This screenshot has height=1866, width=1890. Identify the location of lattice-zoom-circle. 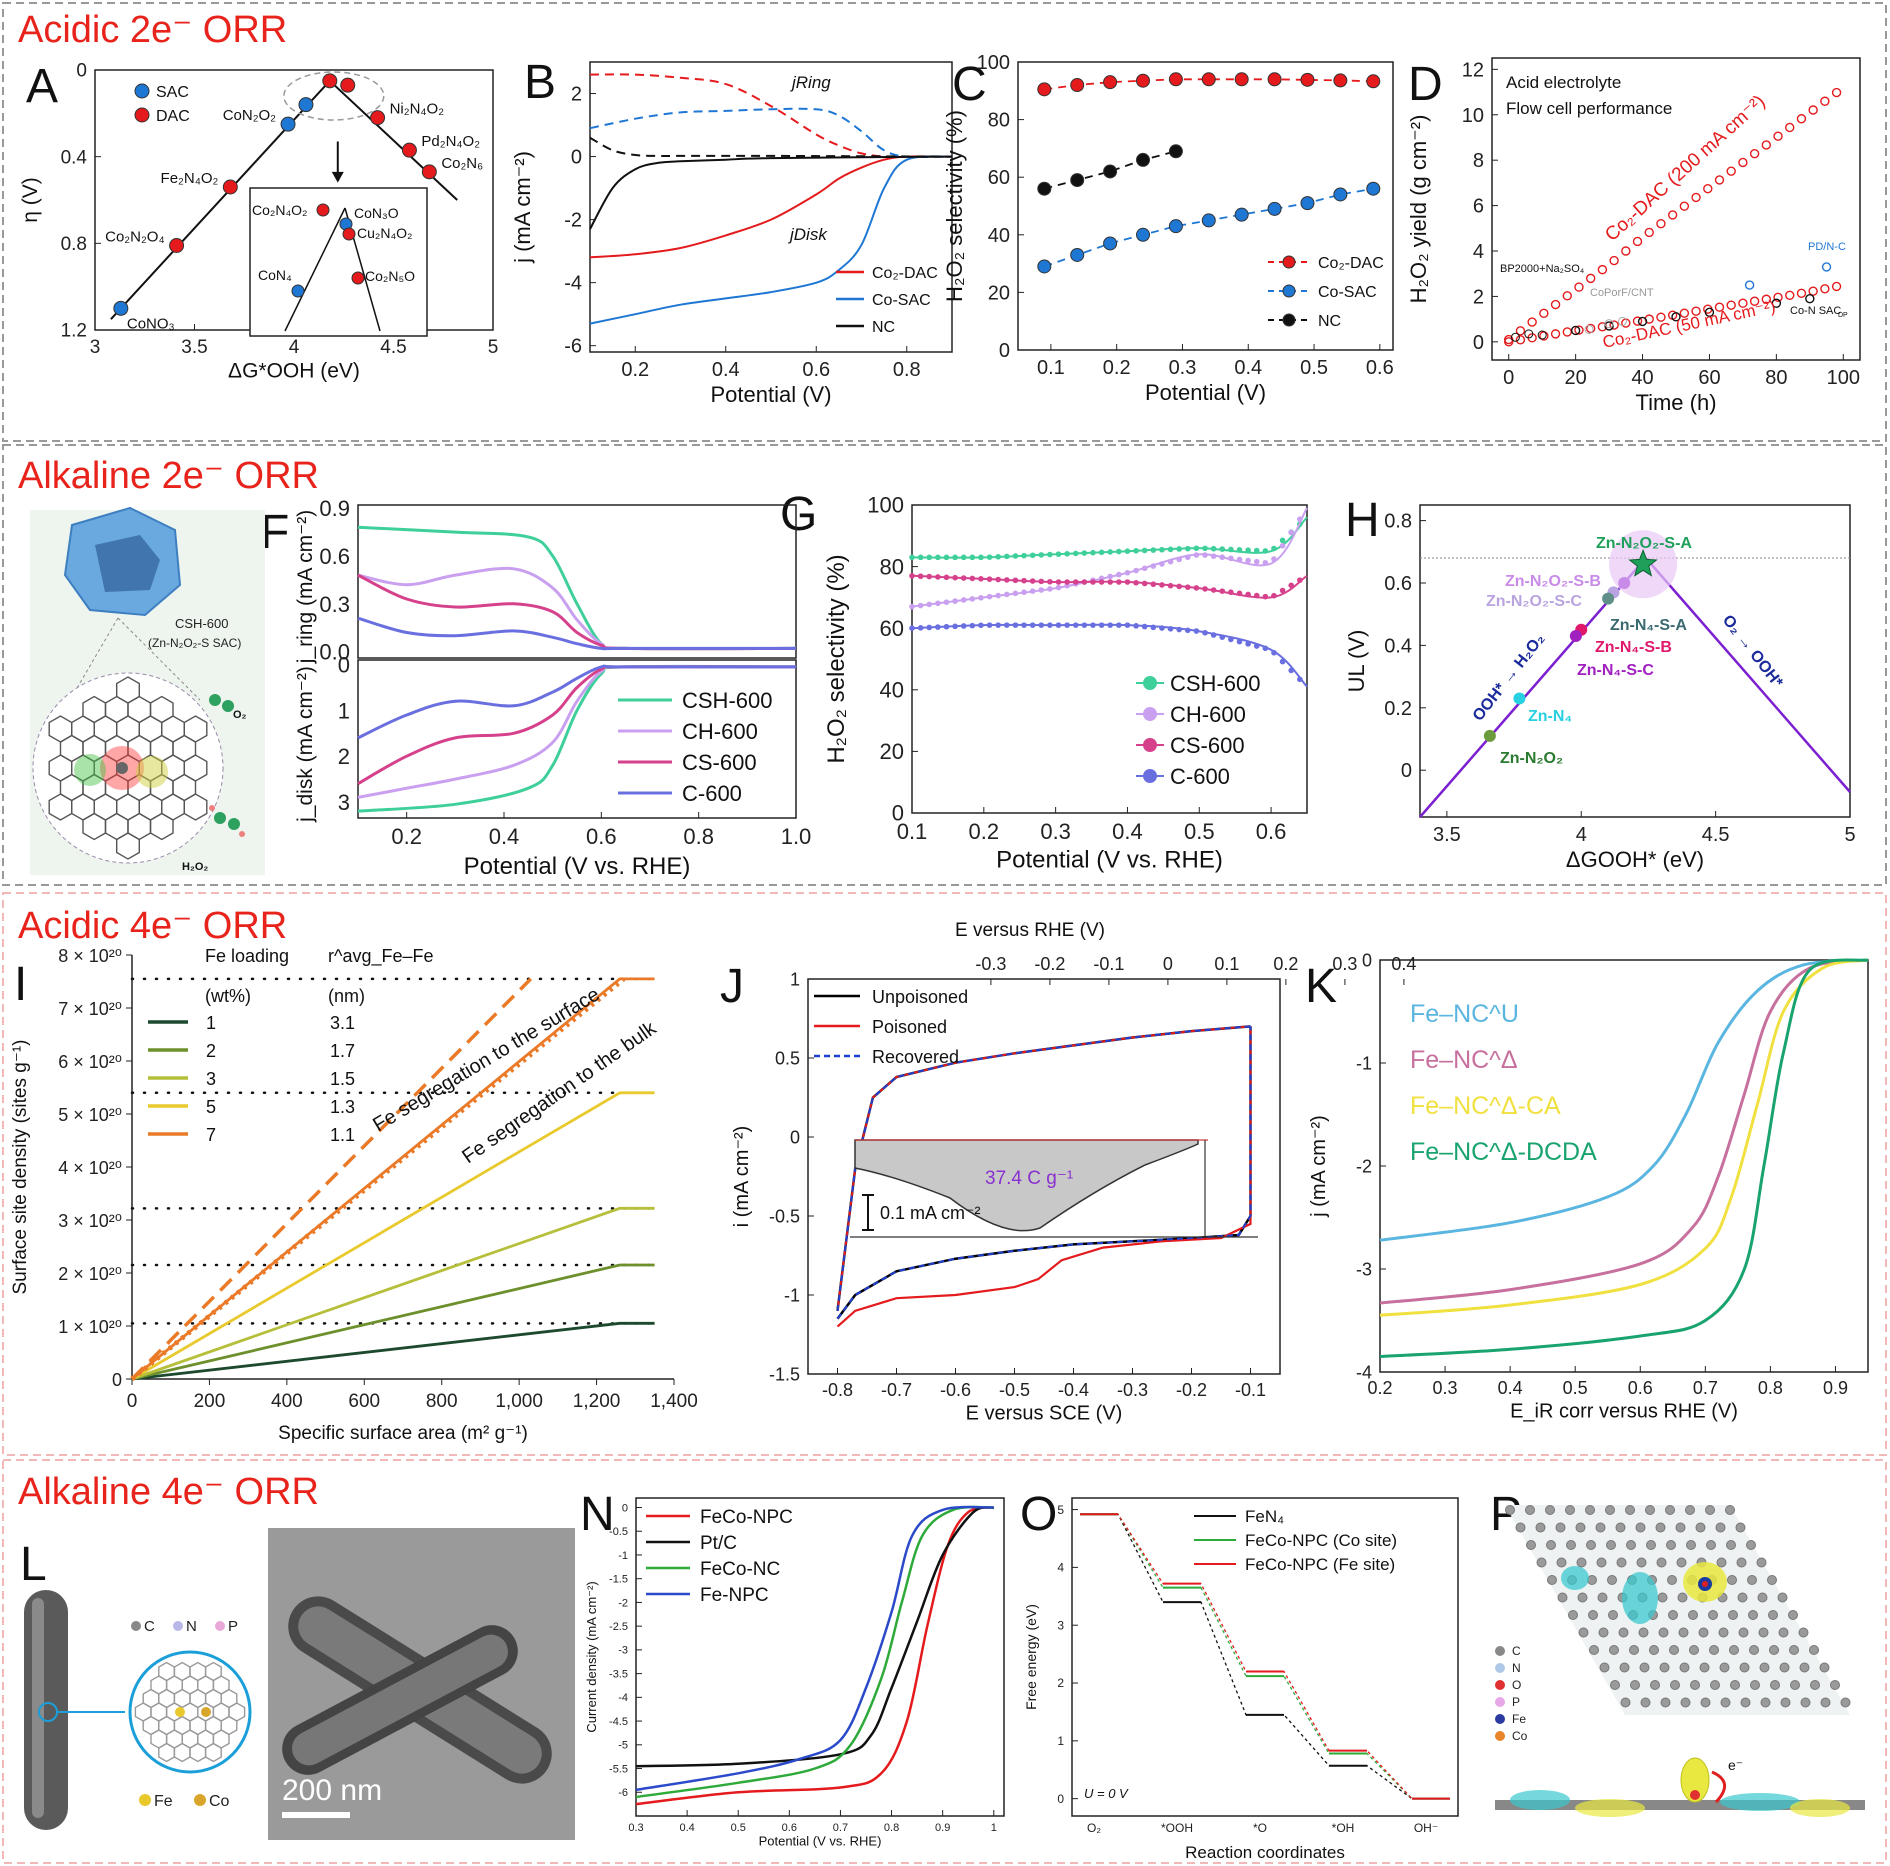
(190, 1712).